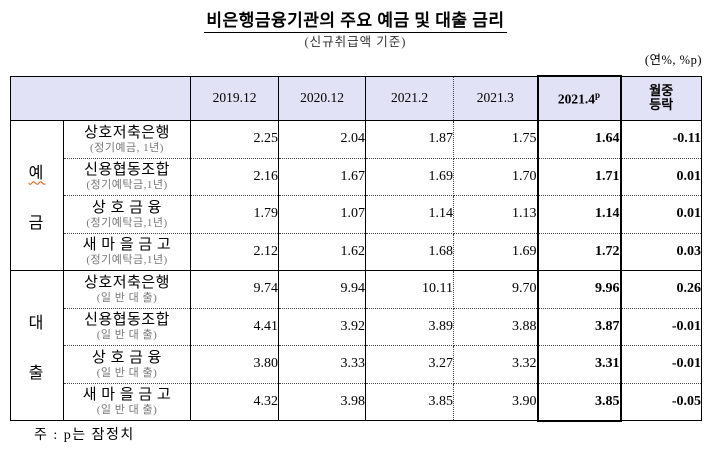  Describe the element at coordinates (322, 98) in the screenshot. I see `column-header-2020-12: 2020.12` at that location.